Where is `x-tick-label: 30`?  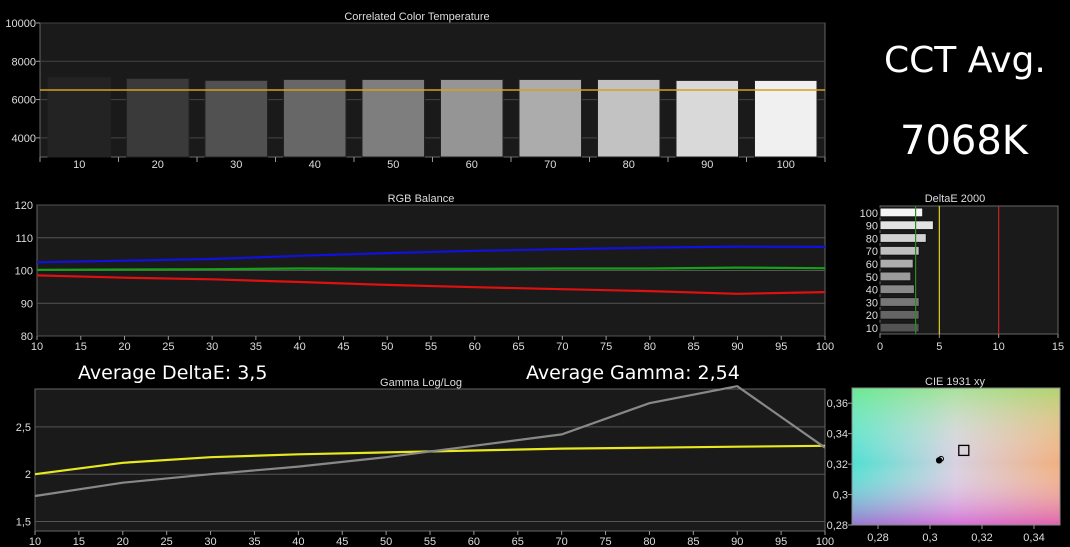 x-tick-label: 30 is located at coordinates (210, 541).